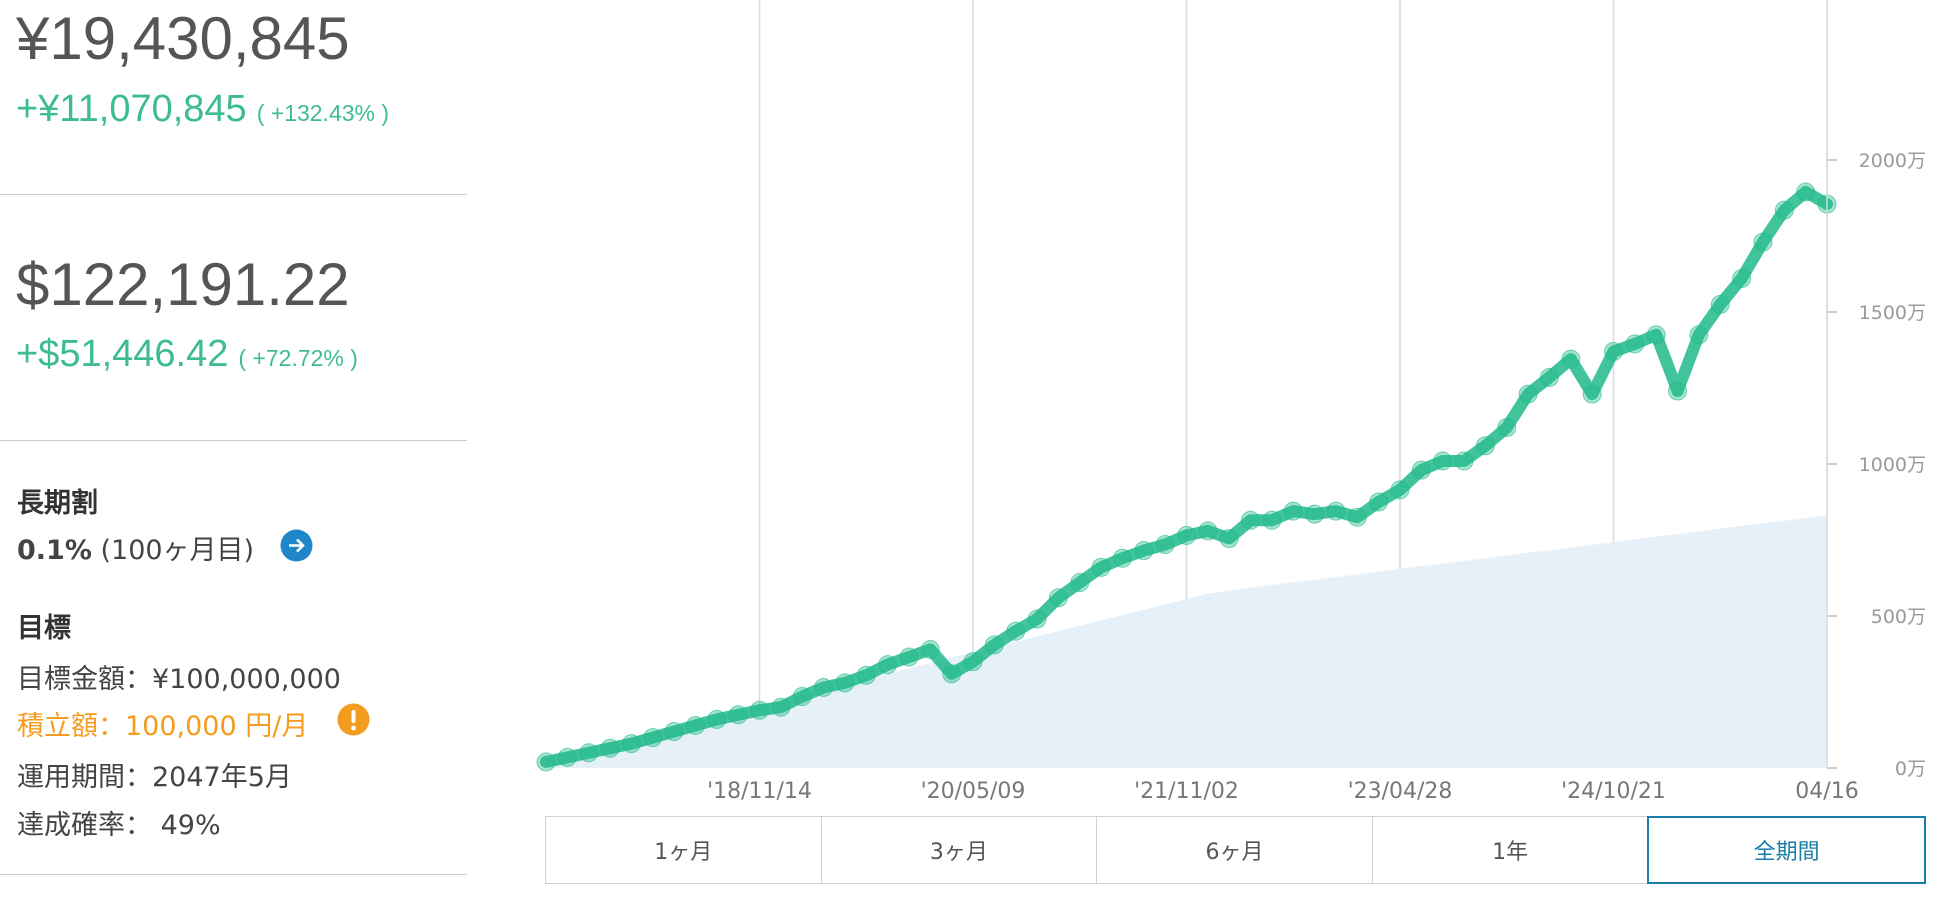 Image resolution: width=1942 pixels, height=898 pixels. Describe the element at coordinates (683, 850) in the screenshot. I see `range-button: 1ヶ月` at that location.